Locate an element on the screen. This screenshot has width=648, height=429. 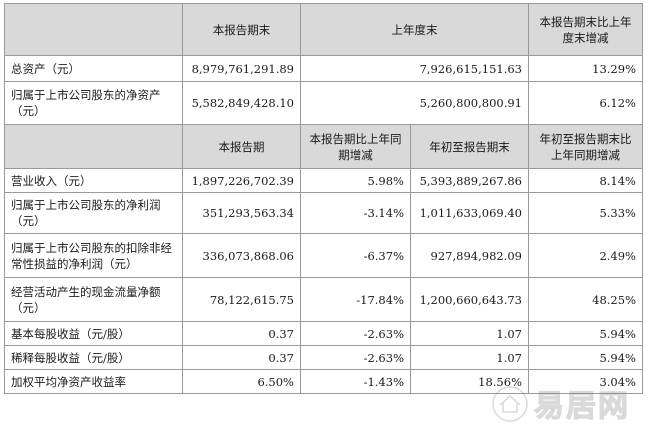
row-label: 加权平均净资产收益率 is located at coordinates (93, 381).